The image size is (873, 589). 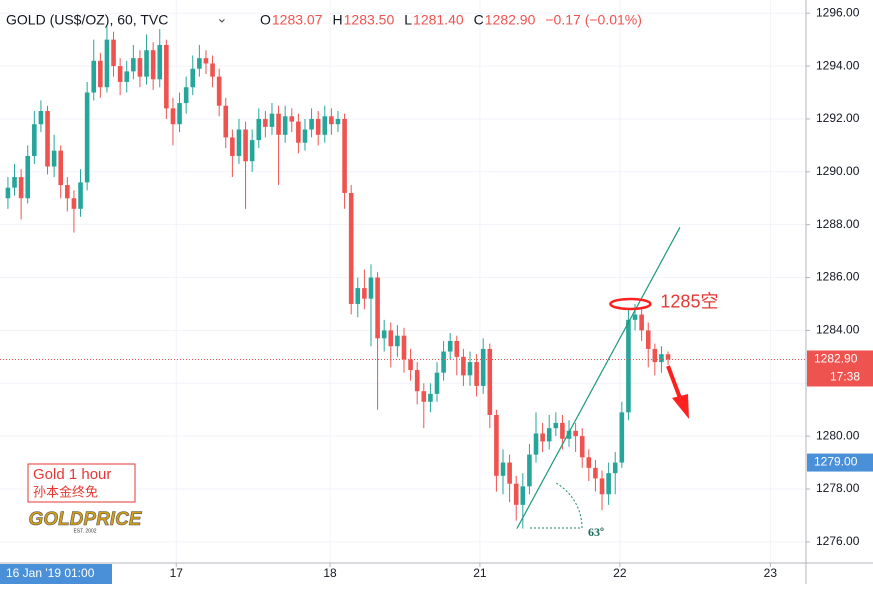 I want to click on y-tick-label: 1296.00, so click(x=838, y=12).